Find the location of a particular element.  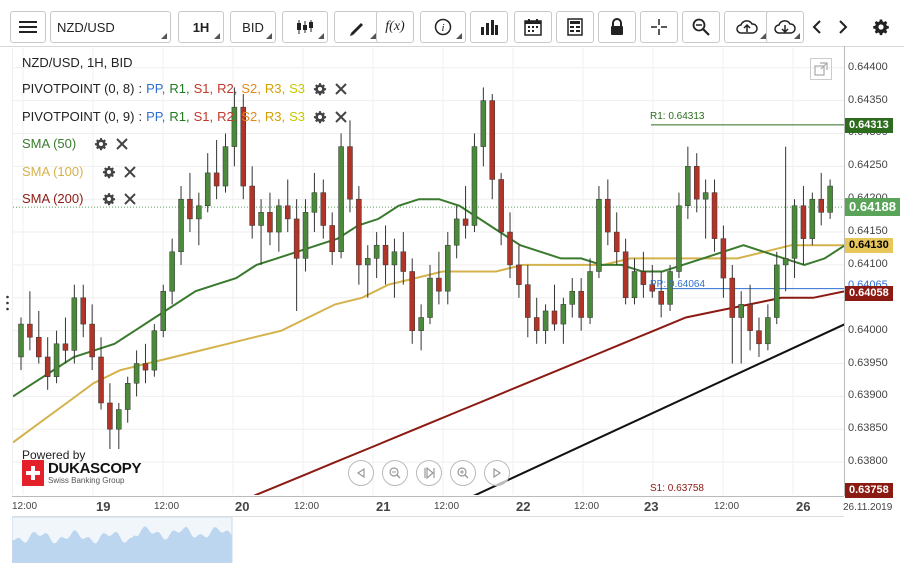

function-button: f(x) is located at coordinates (395, 27).